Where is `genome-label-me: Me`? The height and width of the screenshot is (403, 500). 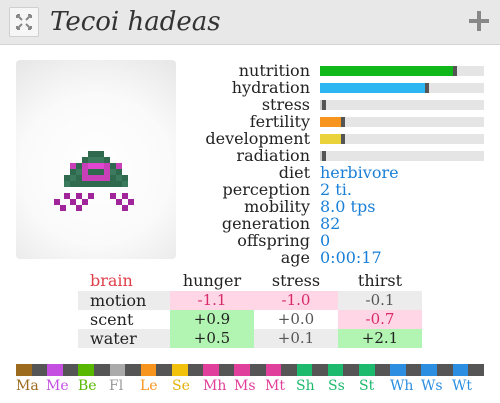
genome-label-me: Me is located at coordinates (57, 386).